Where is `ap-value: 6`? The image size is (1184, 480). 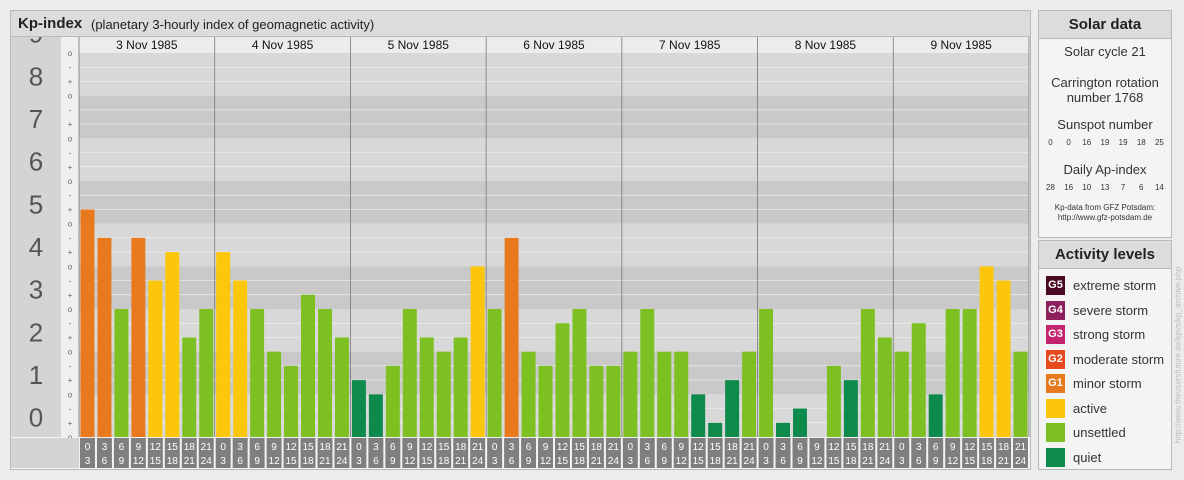 ap-value: 6 is located at coordinates (1141, 187).